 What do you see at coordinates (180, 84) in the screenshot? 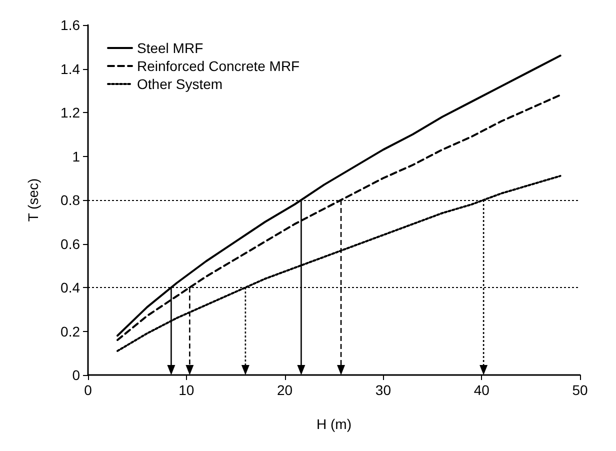
I see `legend-label: Other System` at bounding box center [180, 84].